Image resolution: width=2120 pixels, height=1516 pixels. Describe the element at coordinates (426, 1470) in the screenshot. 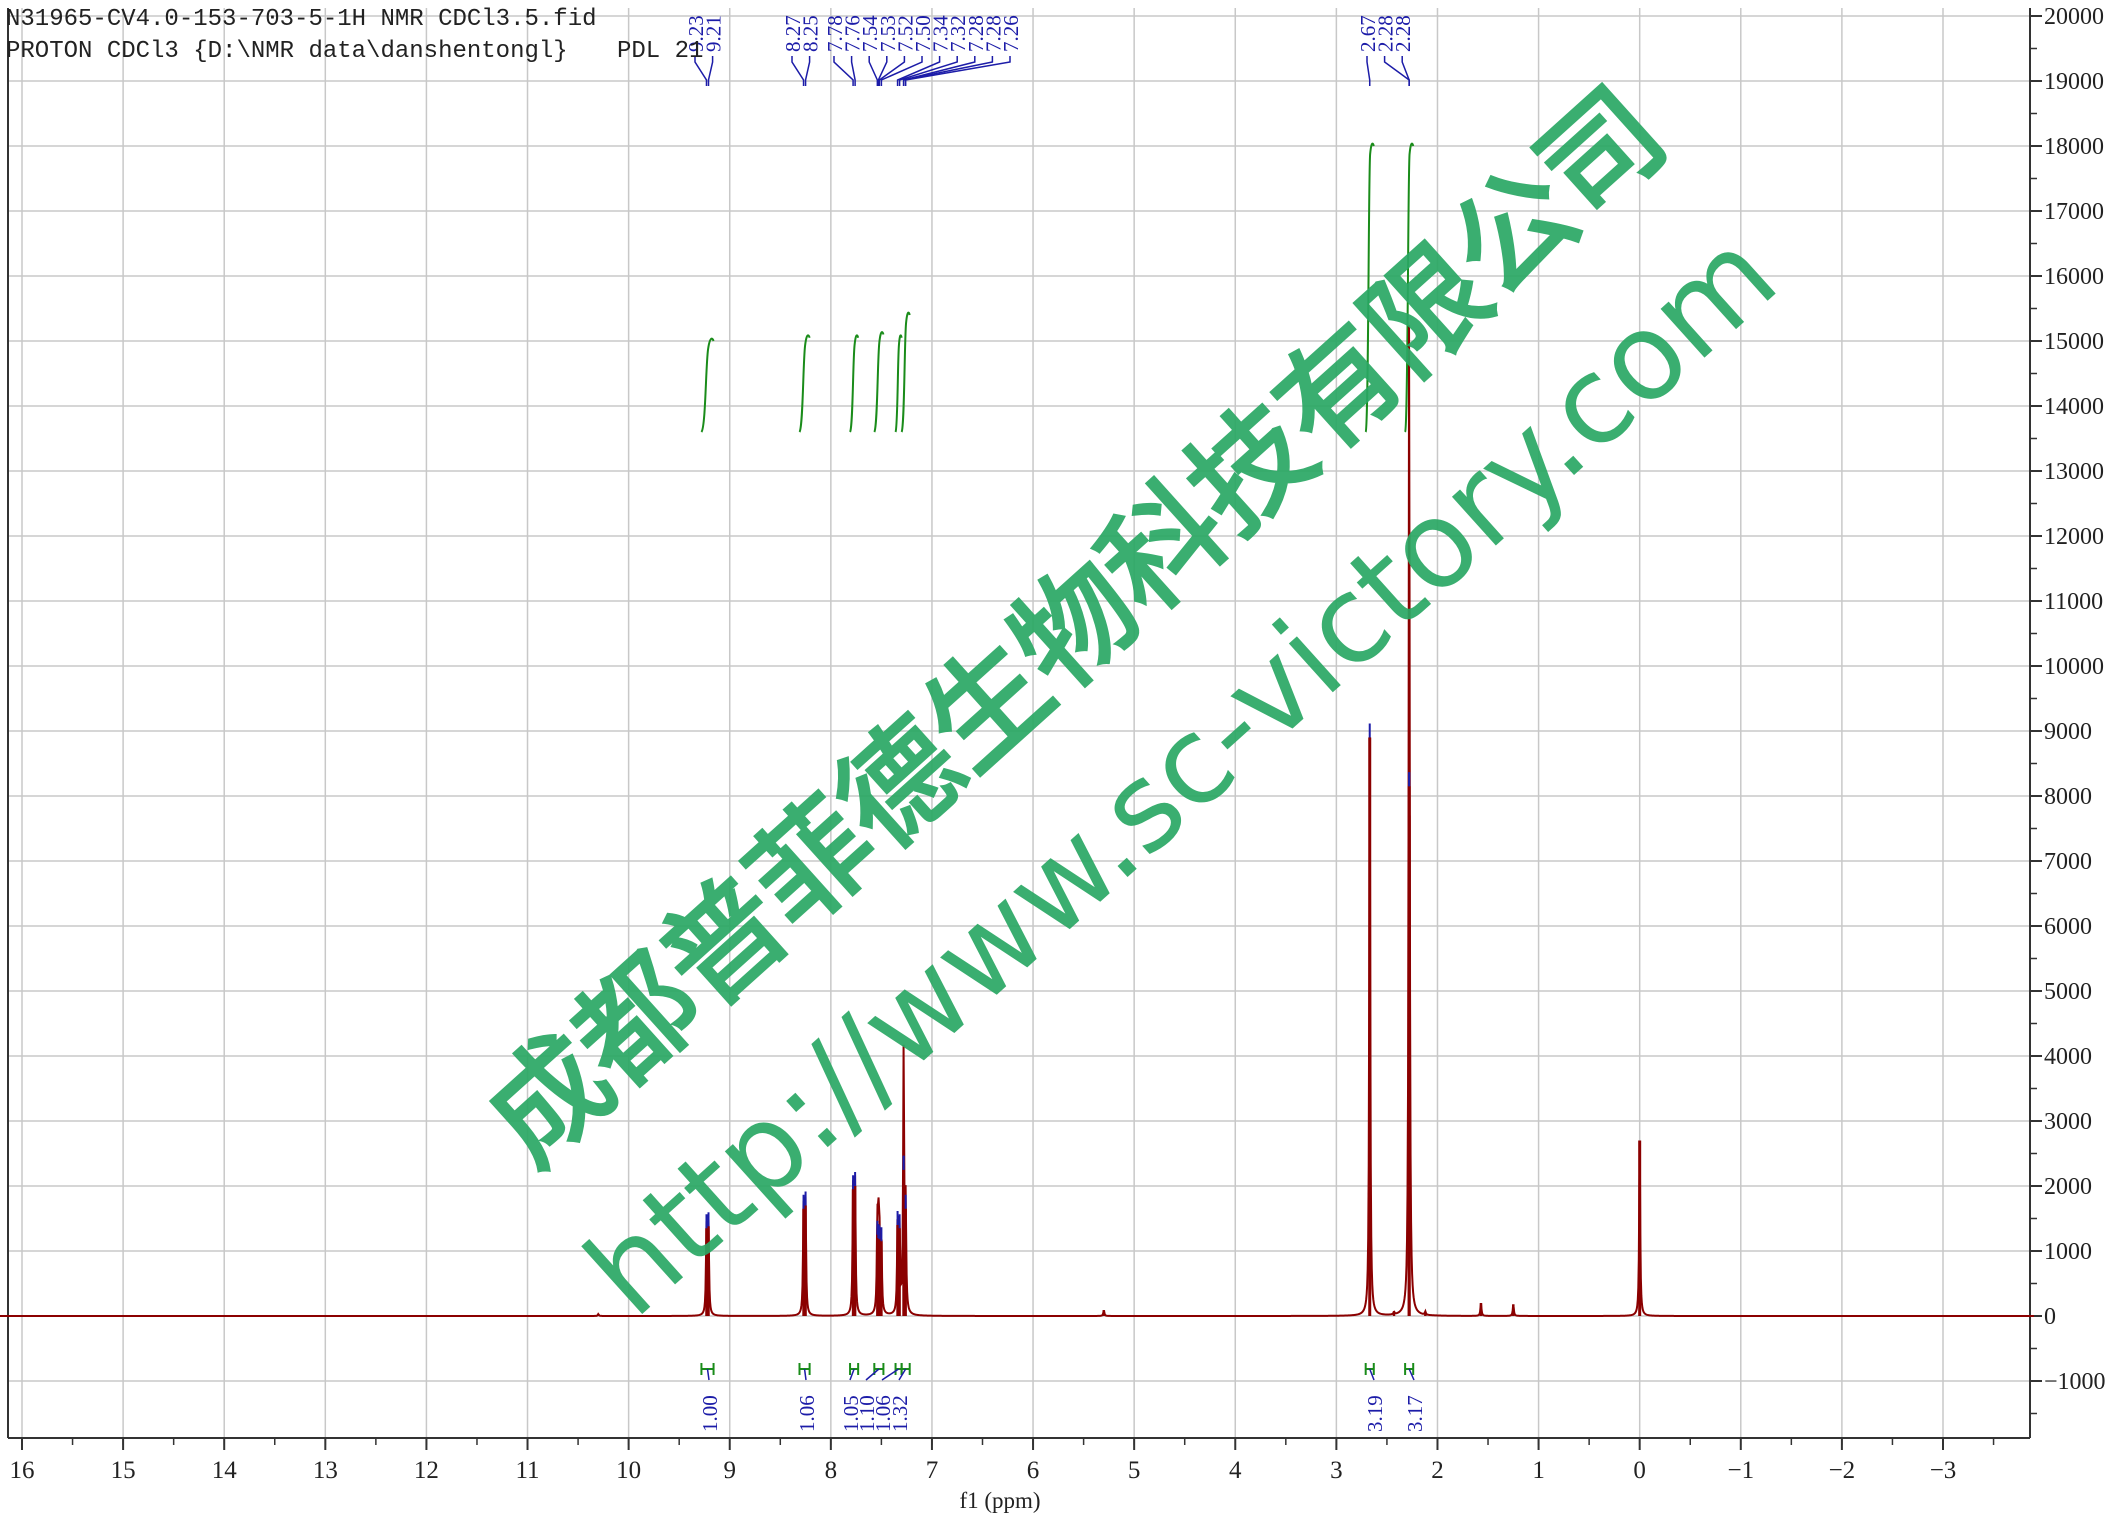

I see `x-tick-label: 12` at that location.